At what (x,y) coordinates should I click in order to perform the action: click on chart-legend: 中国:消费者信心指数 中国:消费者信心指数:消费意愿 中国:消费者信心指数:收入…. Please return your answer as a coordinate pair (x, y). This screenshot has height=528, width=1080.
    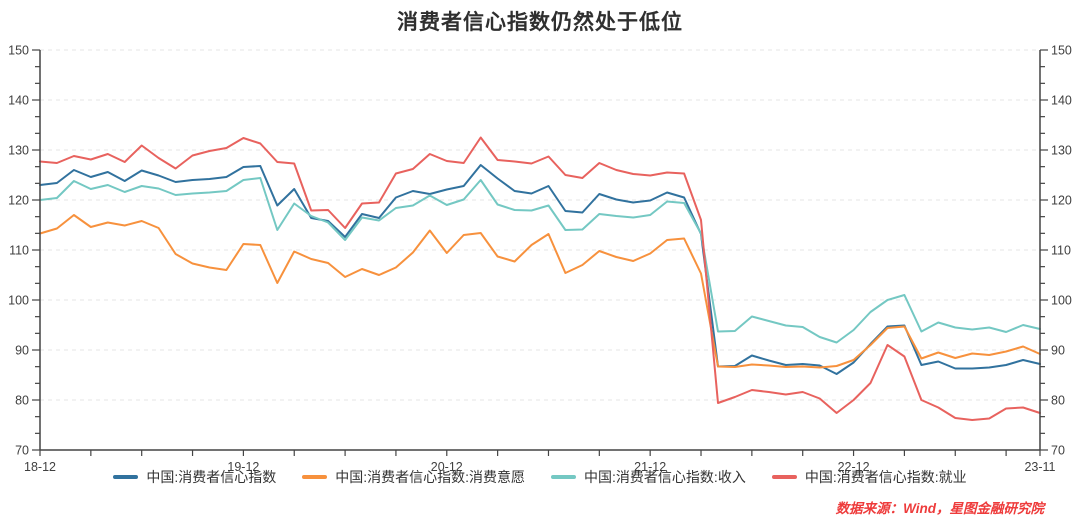
    Looking at the image, I should click on (540, 477).